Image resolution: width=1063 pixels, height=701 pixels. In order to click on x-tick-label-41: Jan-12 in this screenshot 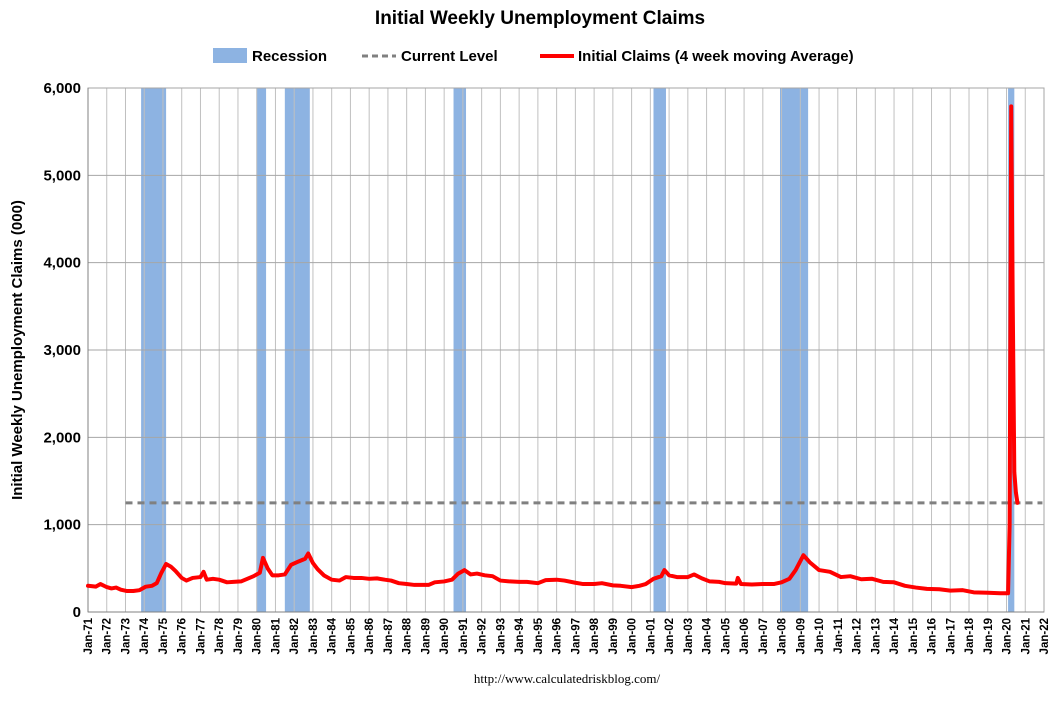, I will do `click(858, 636)`.